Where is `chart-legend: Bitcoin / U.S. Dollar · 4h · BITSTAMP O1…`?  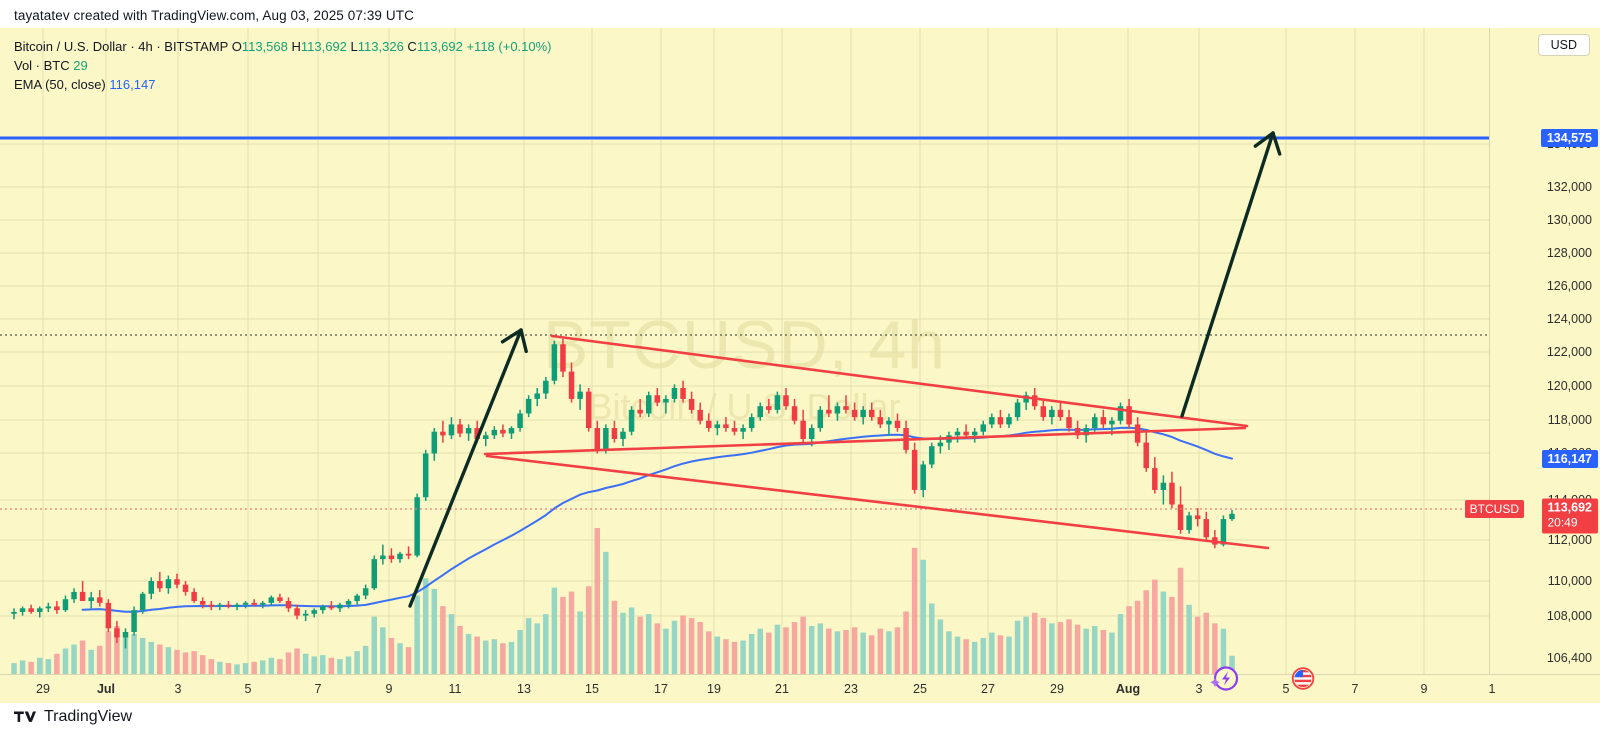 chart-legend: Bitcoin / U.S. Dollar · 4h · BITSTAMP O1… is located at coordinates (283, 66).